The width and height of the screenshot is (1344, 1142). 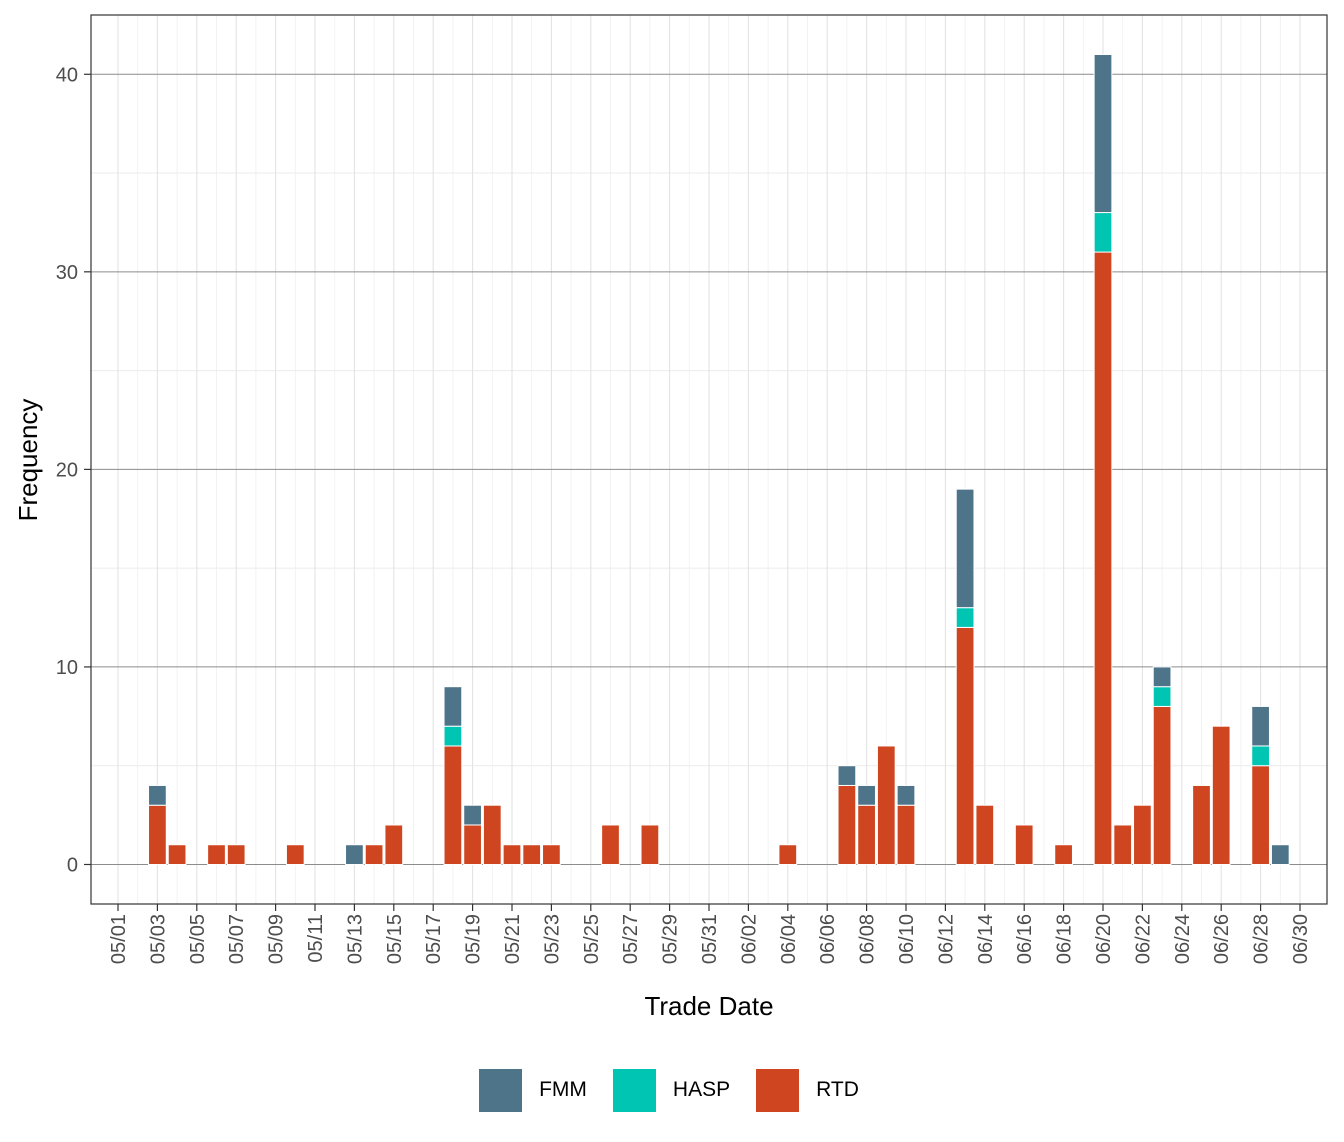 I want to click on x-tick-label: 06/14, so click(x=986, y=939).